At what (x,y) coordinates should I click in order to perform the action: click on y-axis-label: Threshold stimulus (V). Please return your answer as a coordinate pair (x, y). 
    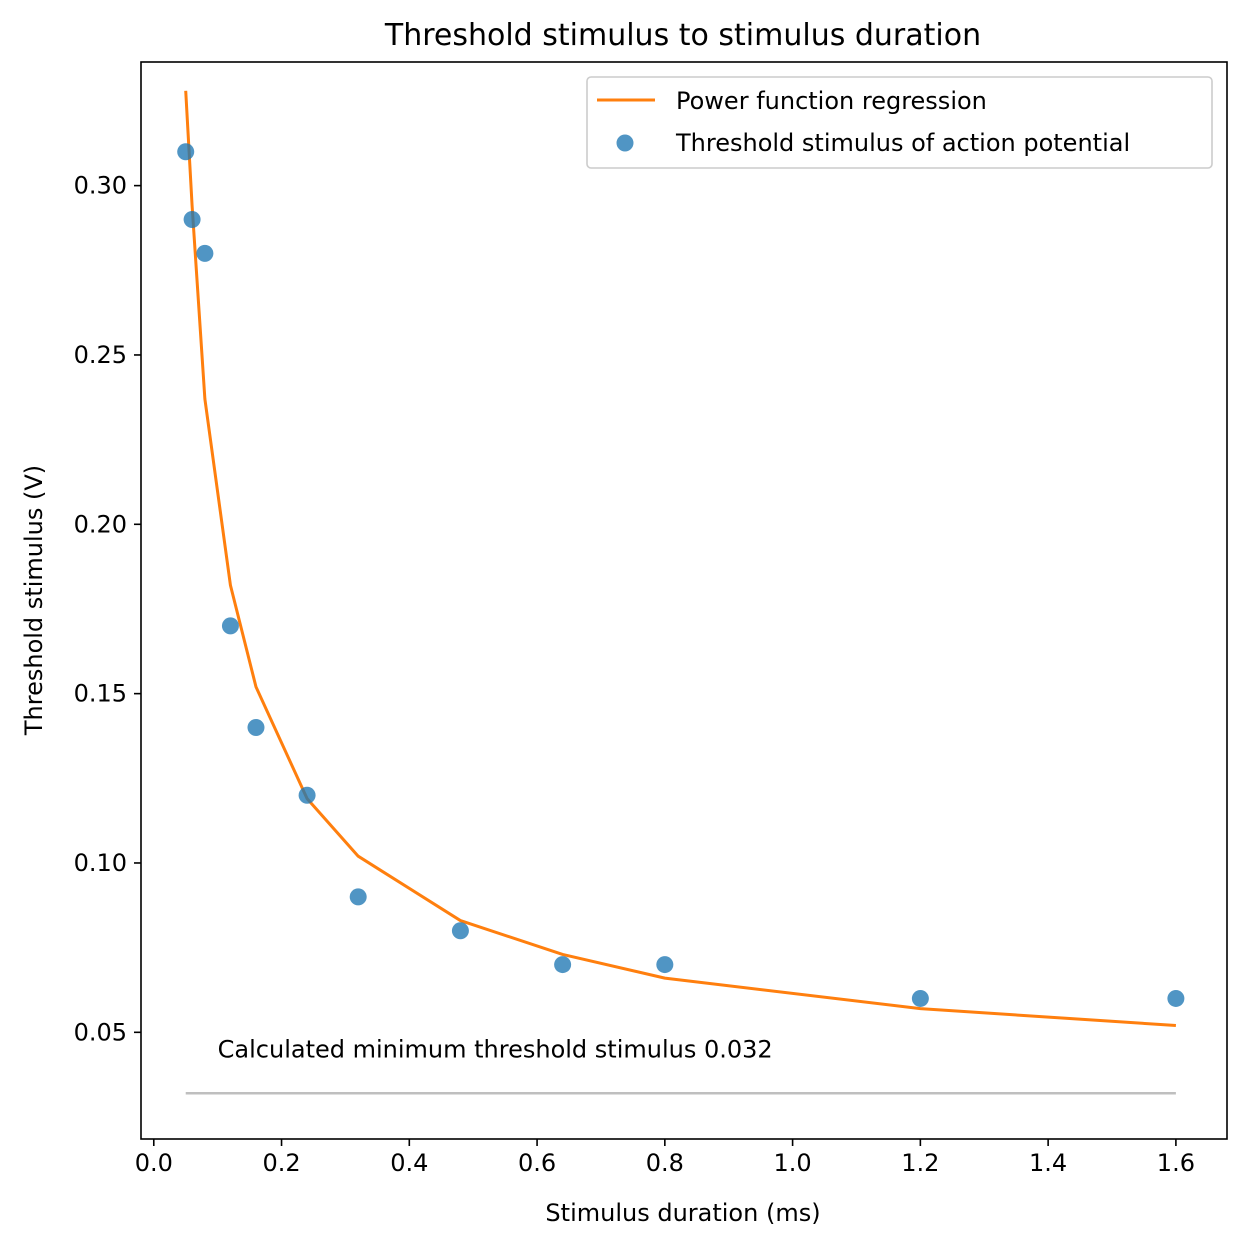
    Looking at the image, I should click on (34, 600).